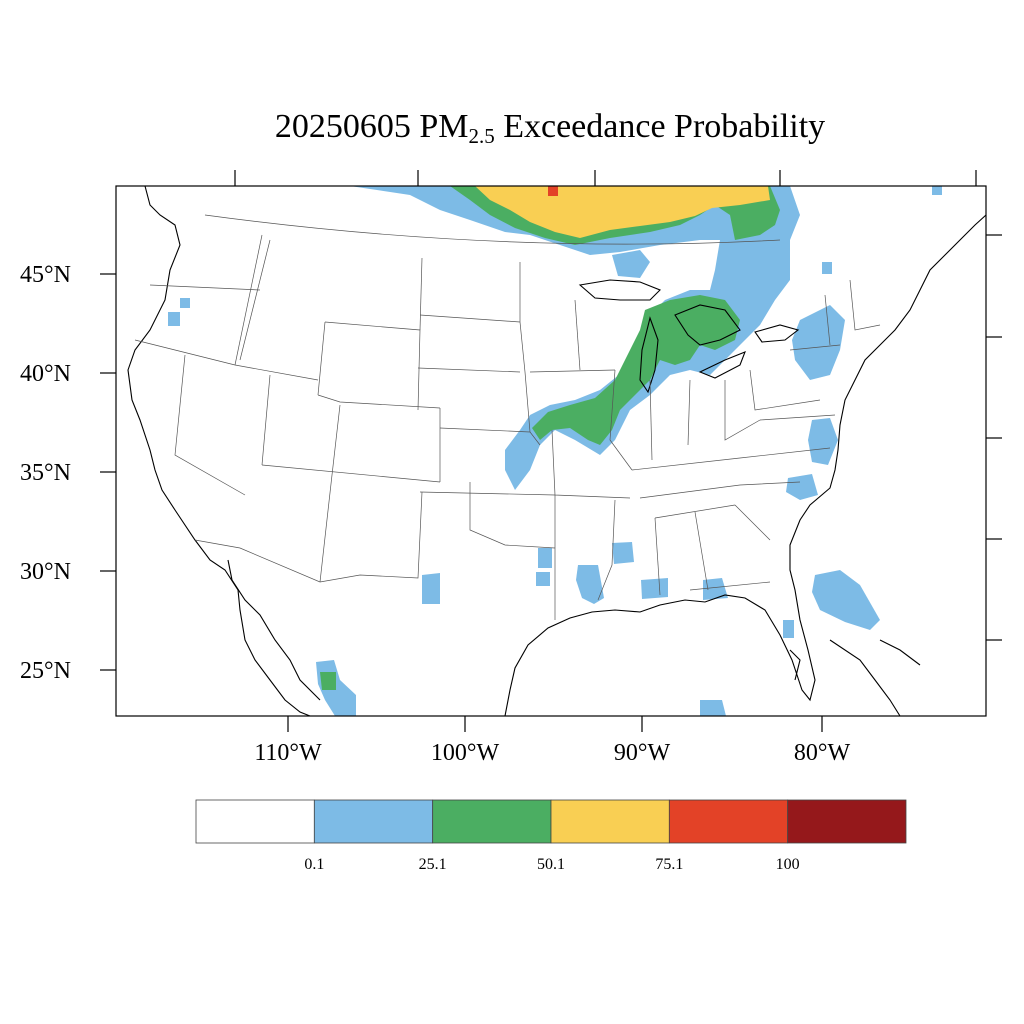 The width and height of the screenshot is (1024, 1024). I want to click on lat-label: 45°N, so click(45, 275).